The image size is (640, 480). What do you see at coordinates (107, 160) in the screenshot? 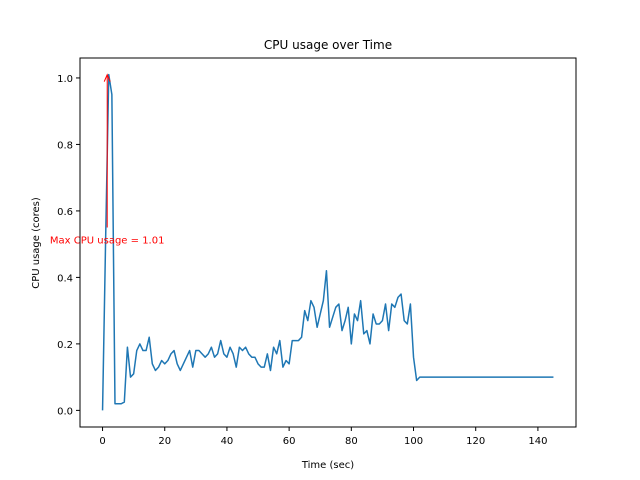
I see `max-annotation: Max CPU usage = 1.01` at bounding box center [107, 160].